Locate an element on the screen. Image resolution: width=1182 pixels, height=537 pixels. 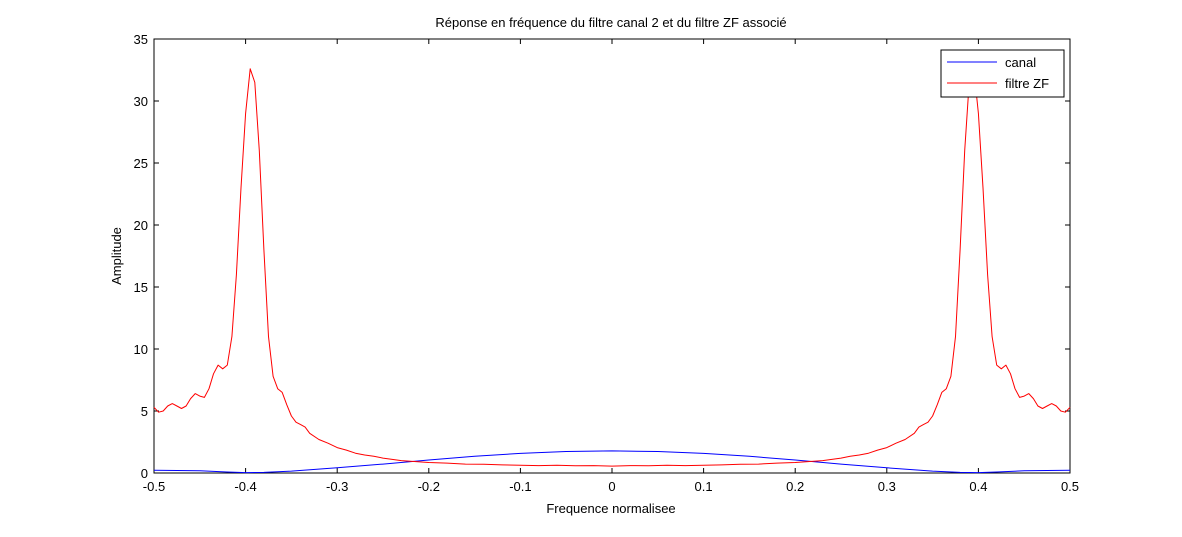
legend-label-filtre-zf: filtre ZF is located at coordinates (1027, 83).